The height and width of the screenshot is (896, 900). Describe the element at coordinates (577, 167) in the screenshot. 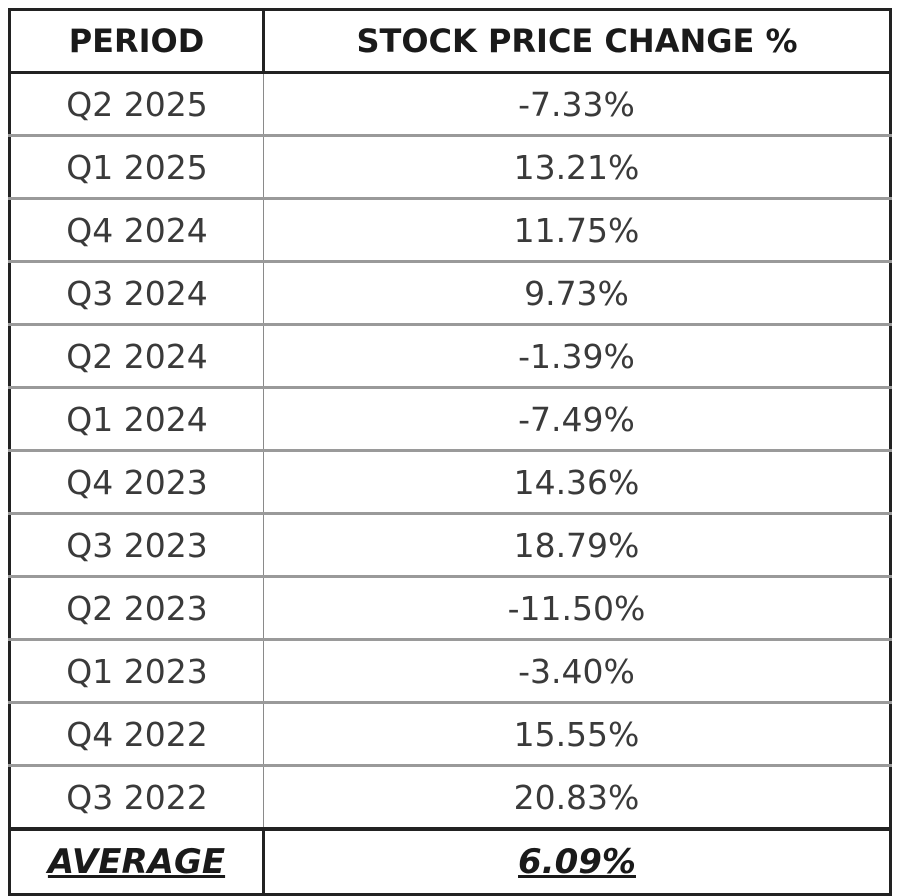

I see `change-cell: 13.21%` at that location.